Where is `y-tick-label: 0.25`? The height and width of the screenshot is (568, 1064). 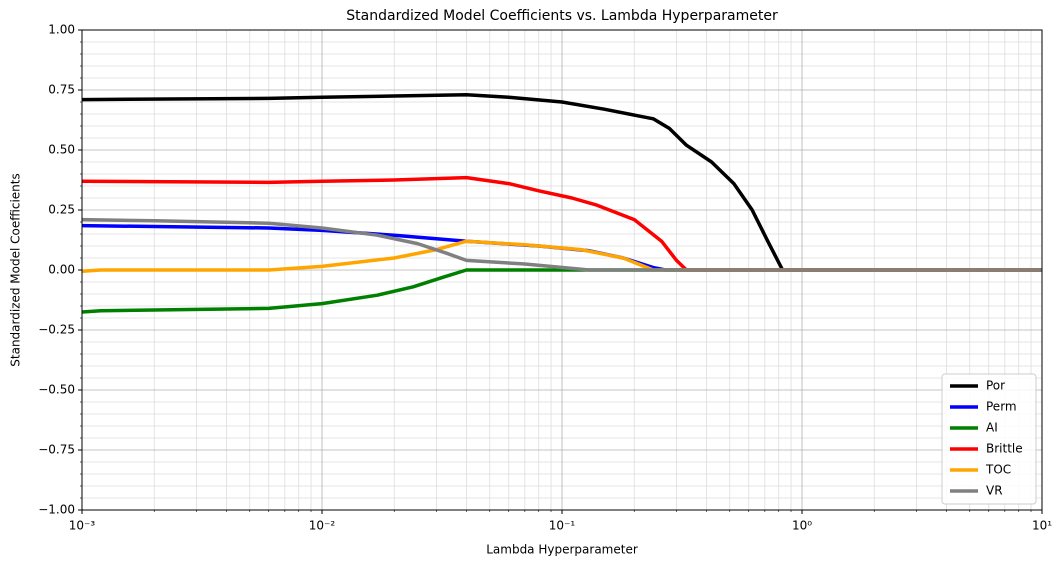
y-tick-label: 0.25 is located at coordinates (61, 210).